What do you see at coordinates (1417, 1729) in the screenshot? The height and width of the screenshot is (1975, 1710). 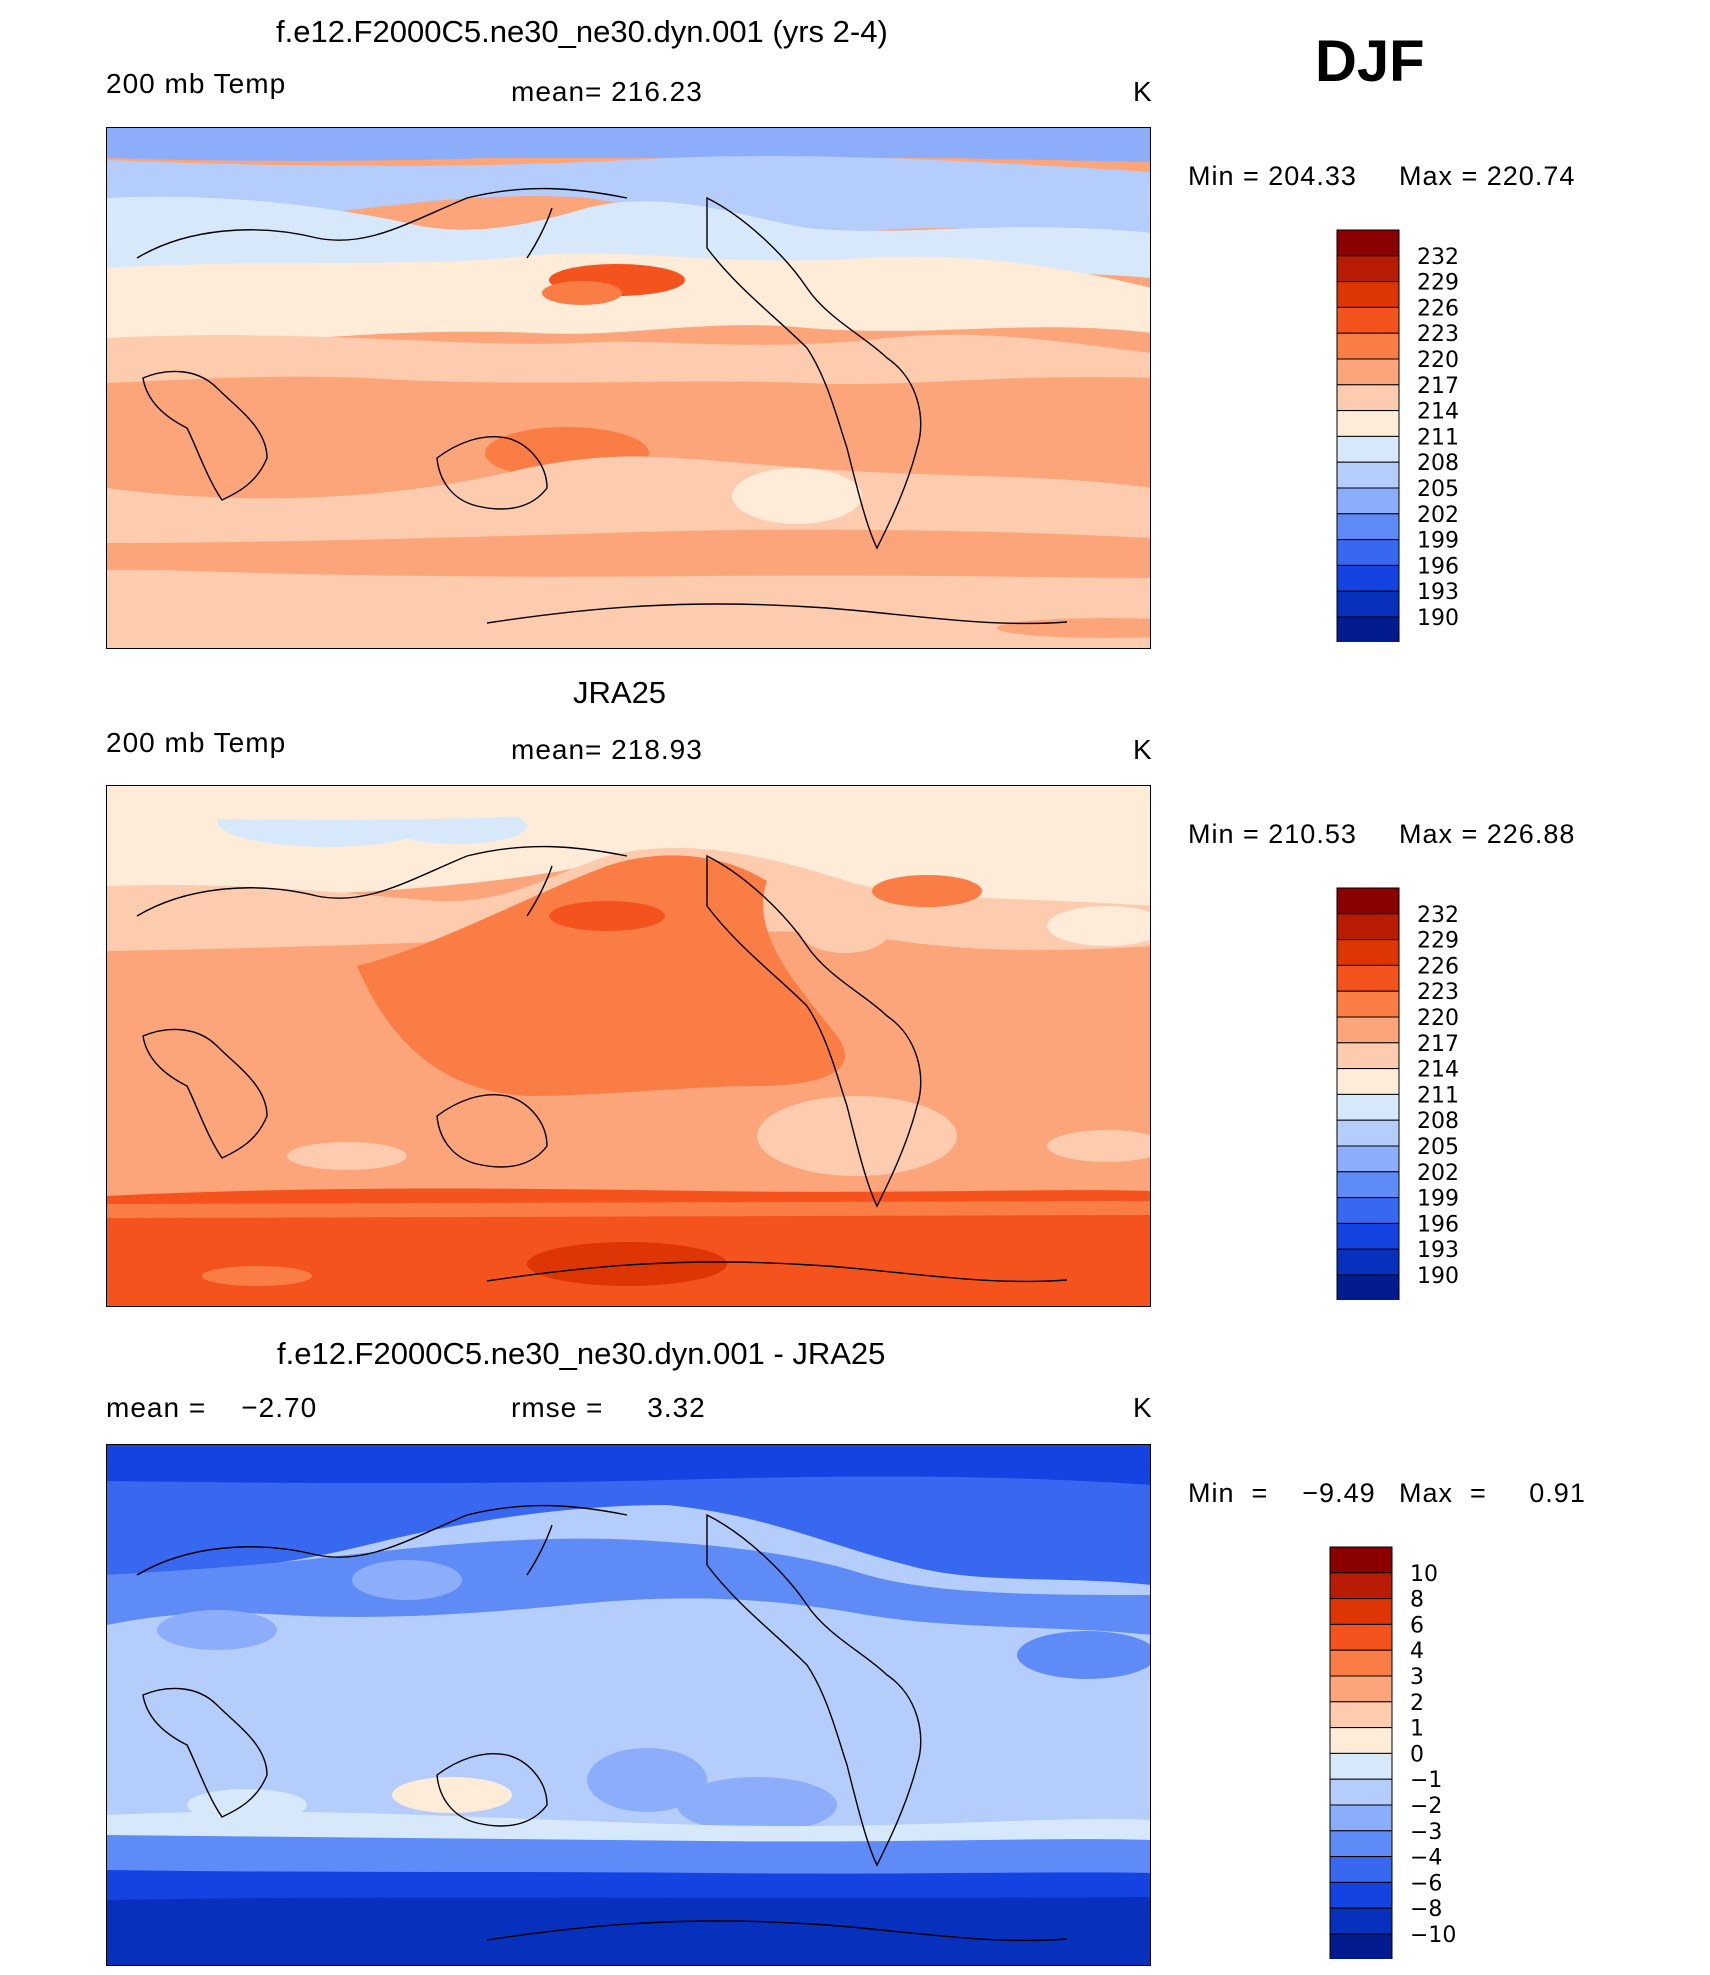 I see `colorbar-tick-label: 1` at bounding box center [1417, 1729].